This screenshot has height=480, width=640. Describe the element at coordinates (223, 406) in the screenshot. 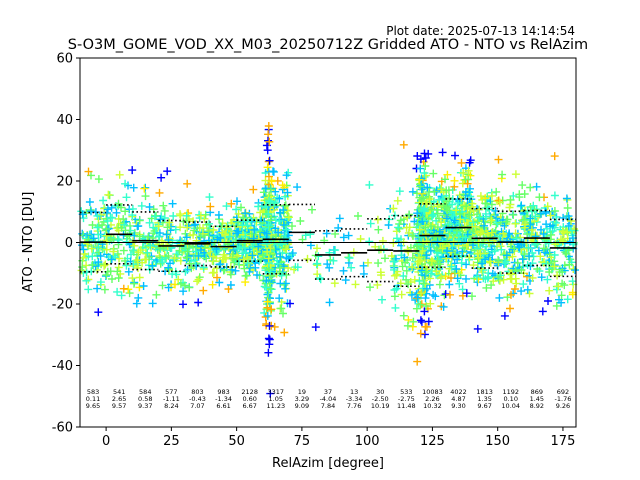

I see `bin-std-label: 6.61` at that location.